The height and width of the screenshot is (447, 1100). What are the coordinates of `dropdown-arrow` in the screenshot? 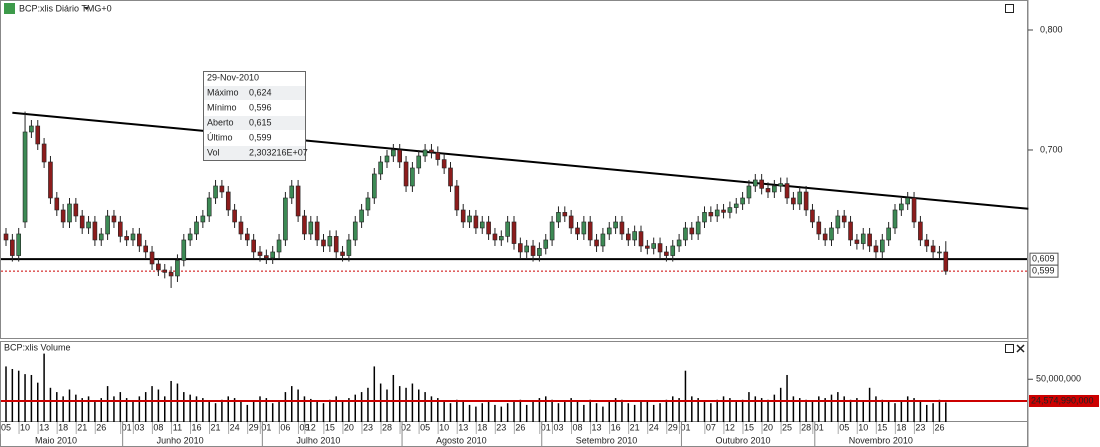 It's located at (86, 8).